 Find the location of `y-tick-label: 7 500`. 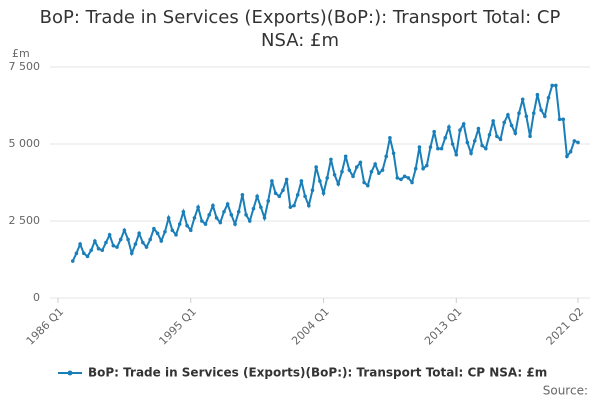

y-tick-label: 7 500 is located at coordinates (25, 66).